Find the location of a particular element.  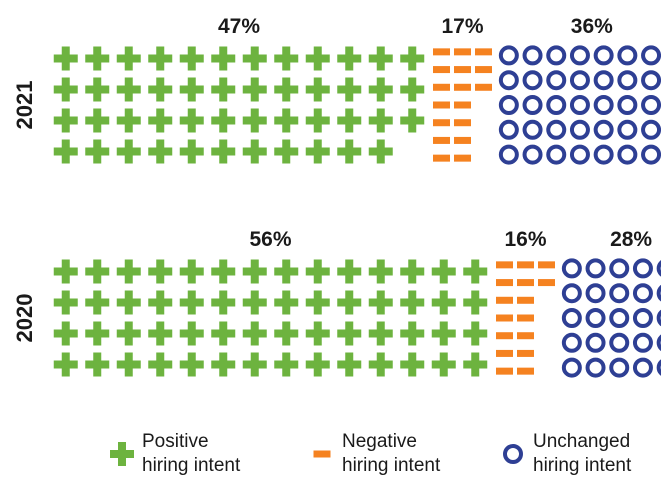

percent-label-positive-2020: 56% is located at coordinates (270, 239).